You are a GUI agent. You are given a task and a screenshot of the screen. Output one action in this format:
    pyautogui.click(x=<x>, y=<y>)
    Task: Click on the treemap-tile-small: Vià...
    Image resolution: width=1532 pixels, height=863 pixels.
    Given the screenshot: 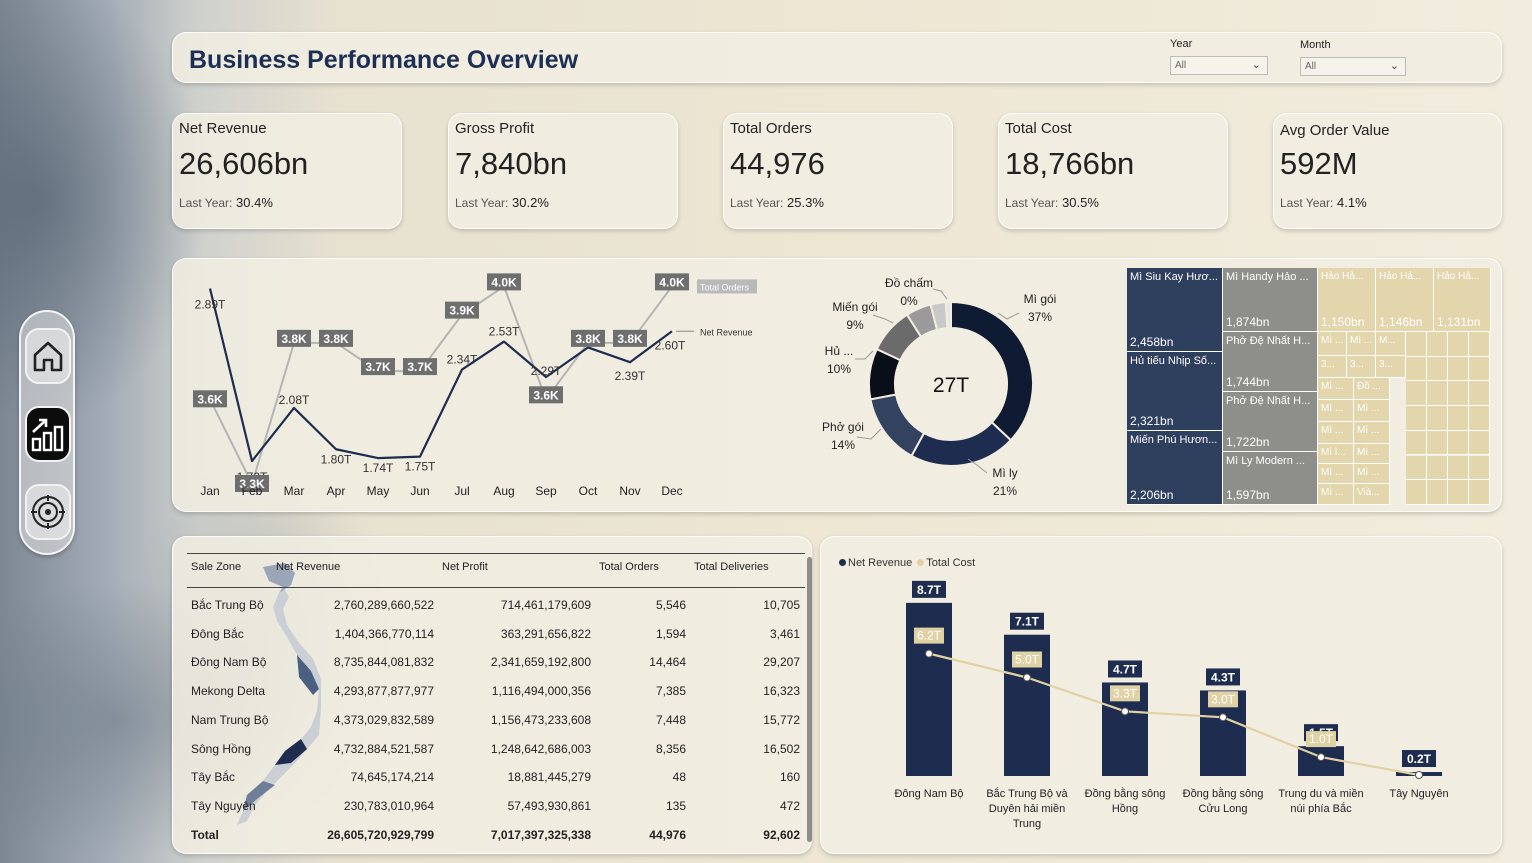 What is the action you would take?
    pyautogui.click(x=1372, y=494)
    